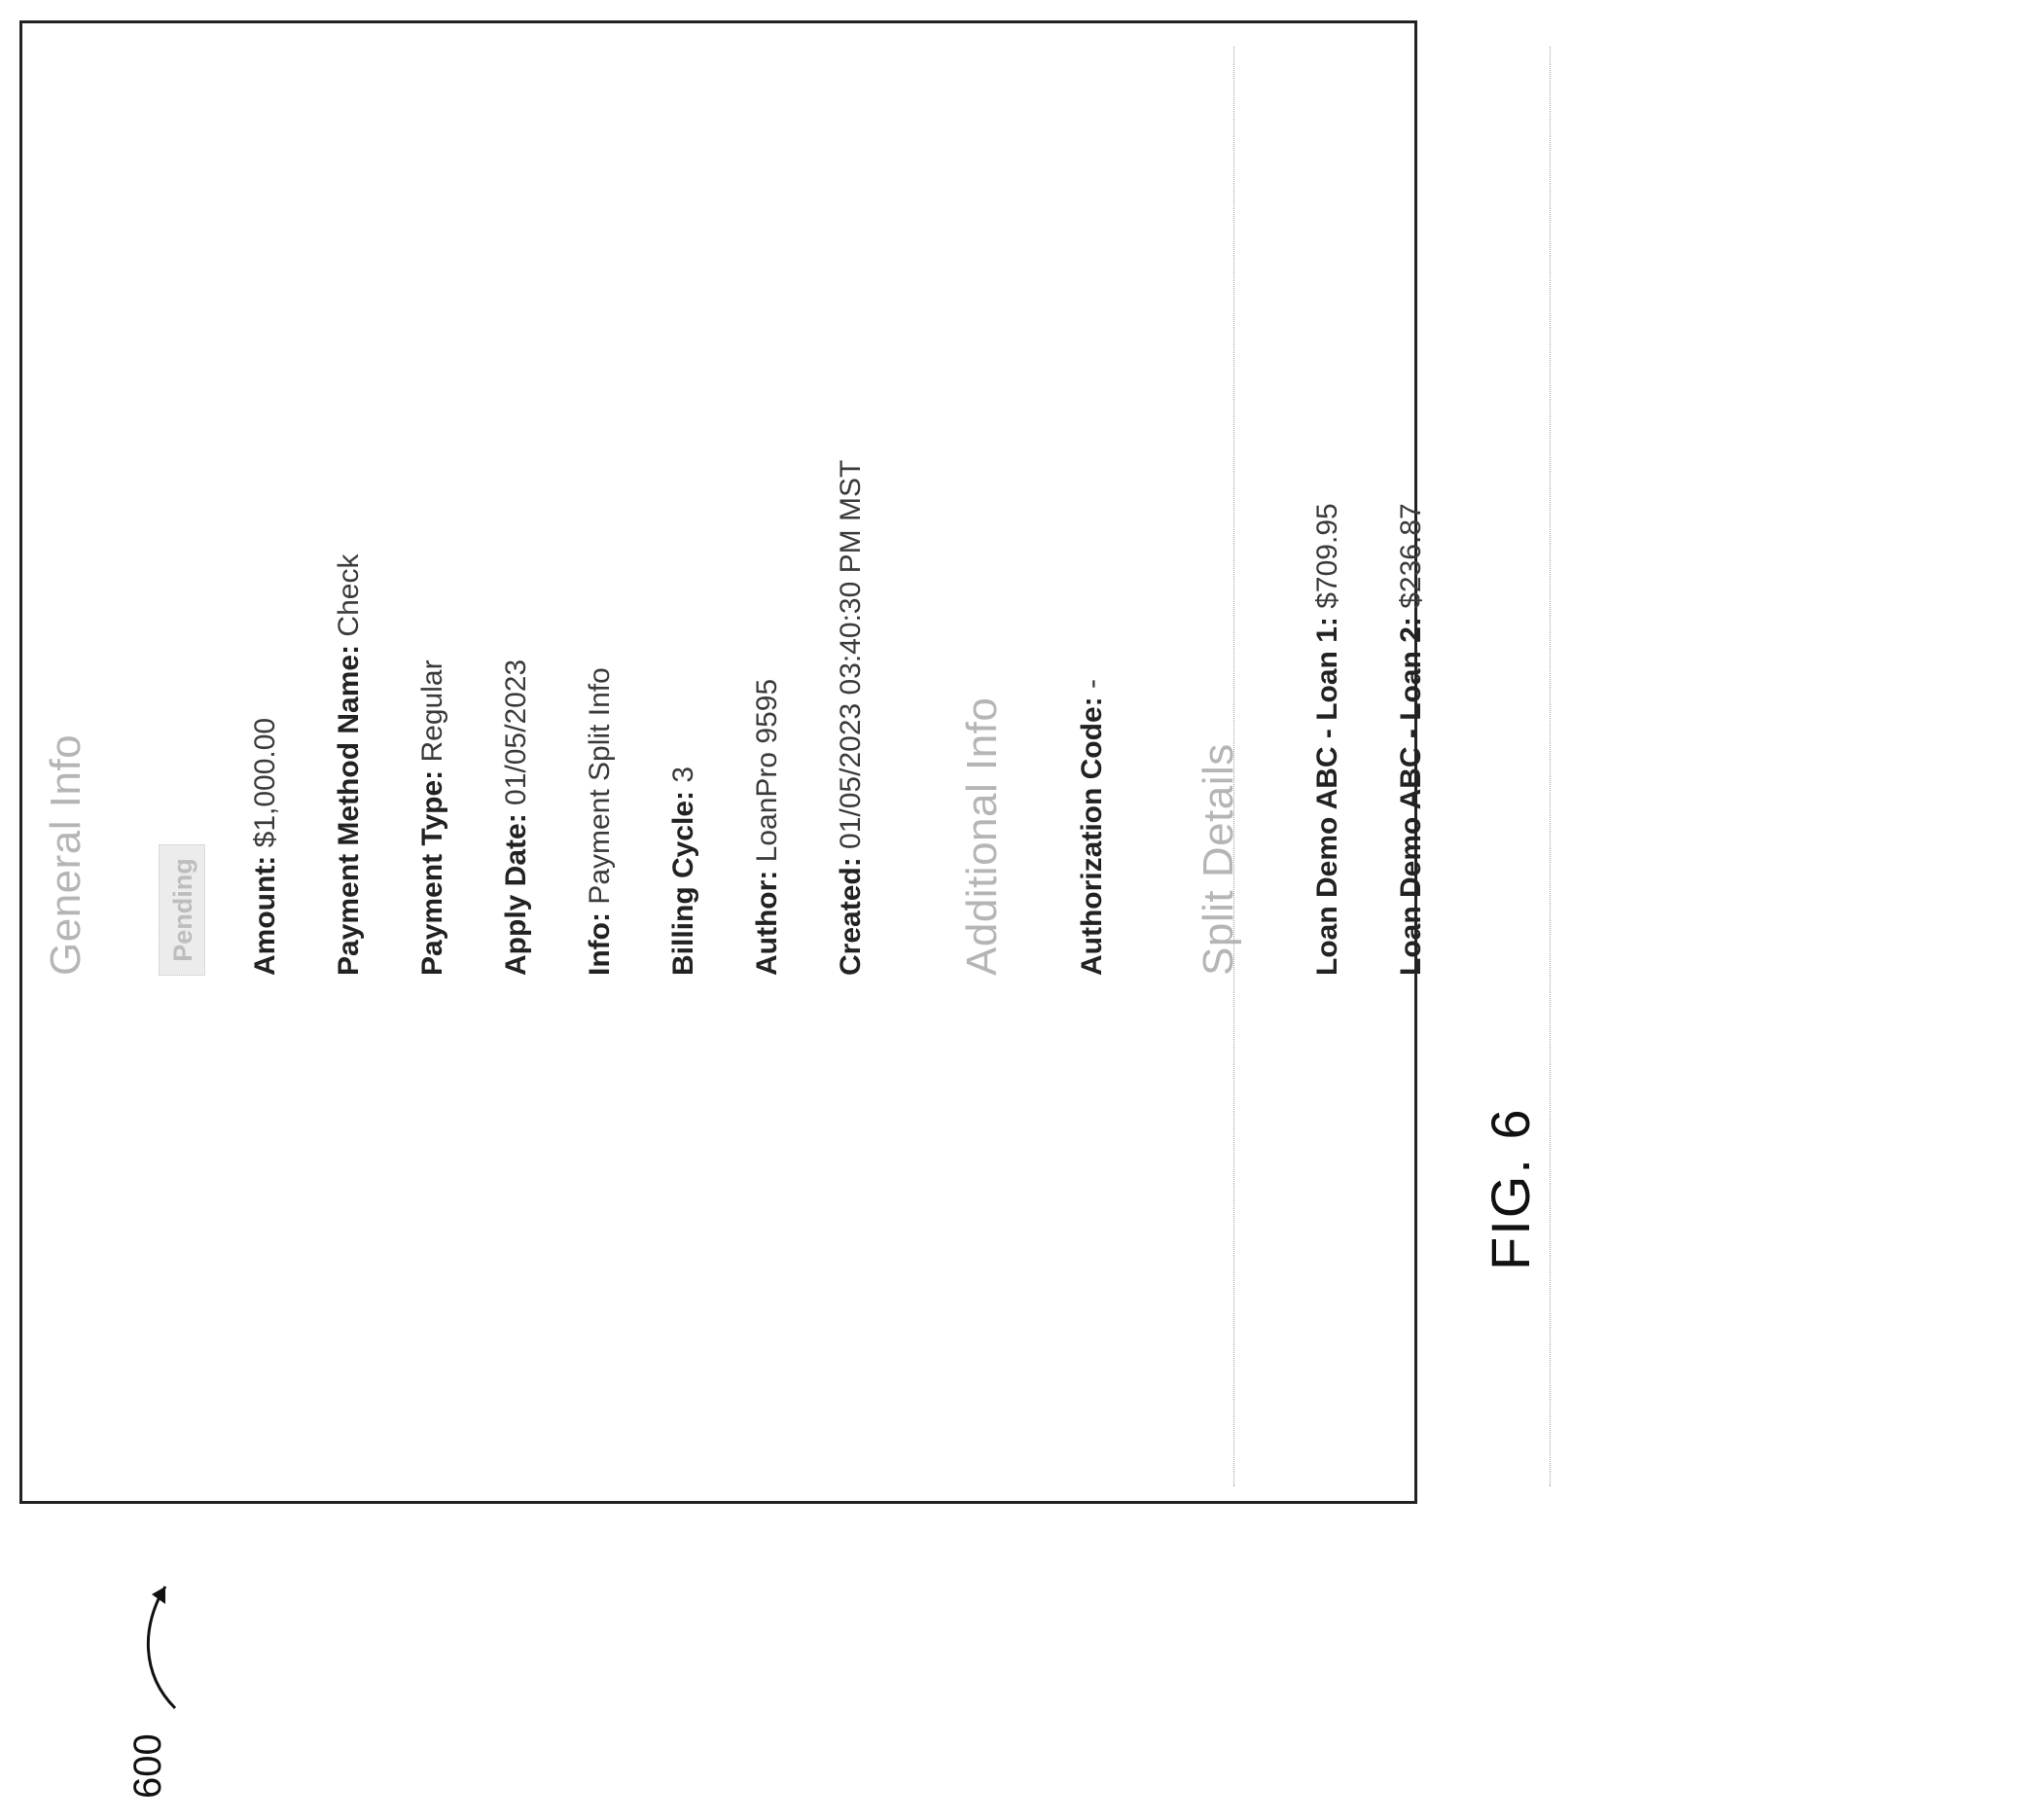 The image size is (2035, 1820). I want to click on field-value: -, so click(1092, 684).